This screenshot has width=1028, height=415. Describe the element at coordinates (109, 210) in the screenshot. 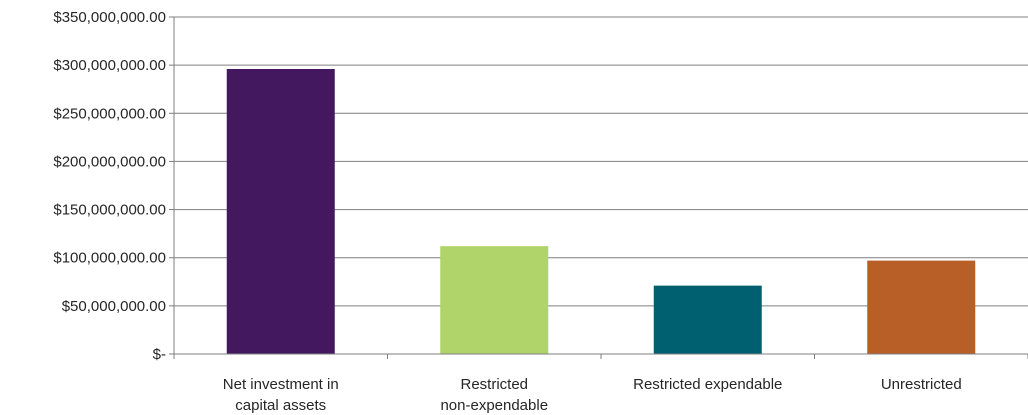

I see `y-tick-label: $150,000,000.00` at that location.